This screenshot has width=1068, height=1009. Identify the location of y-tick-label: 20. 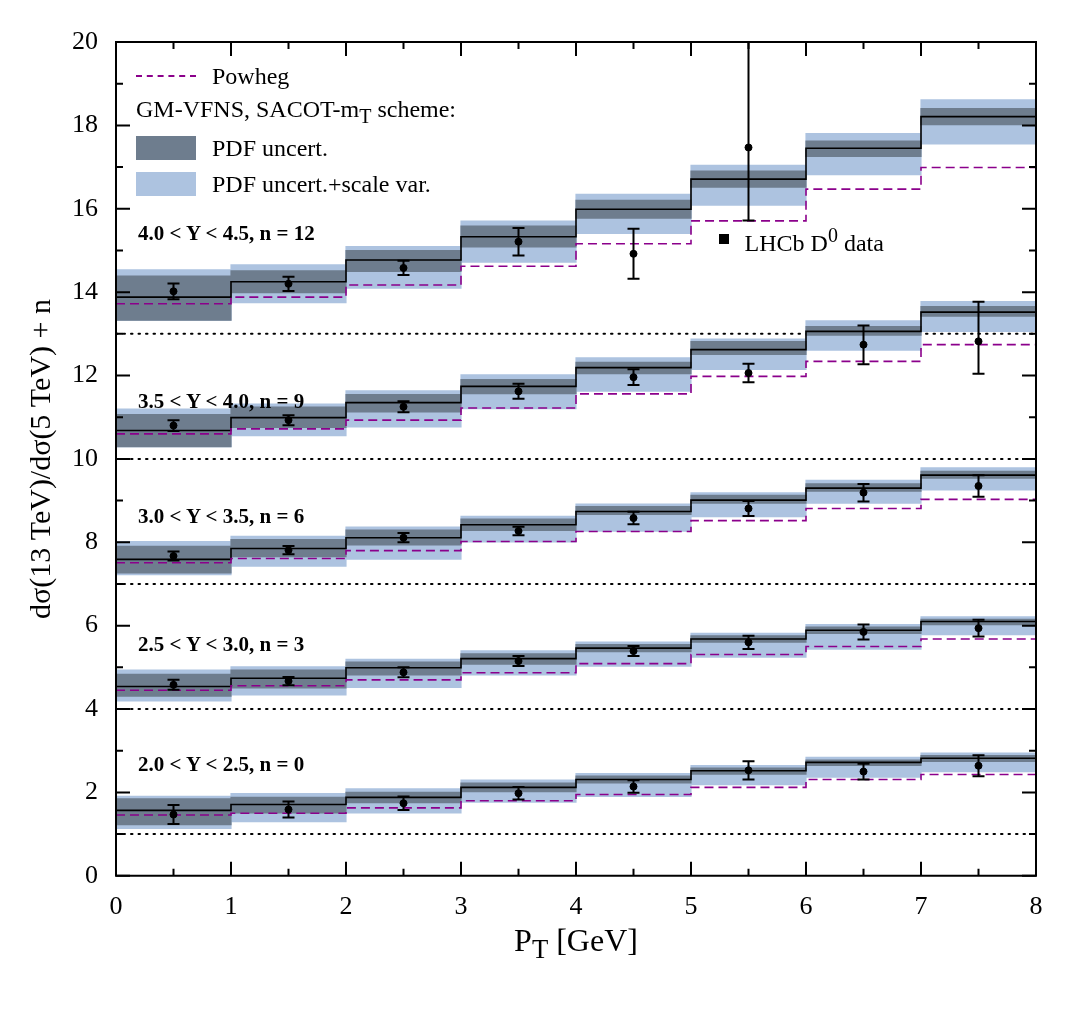
(85, 40).